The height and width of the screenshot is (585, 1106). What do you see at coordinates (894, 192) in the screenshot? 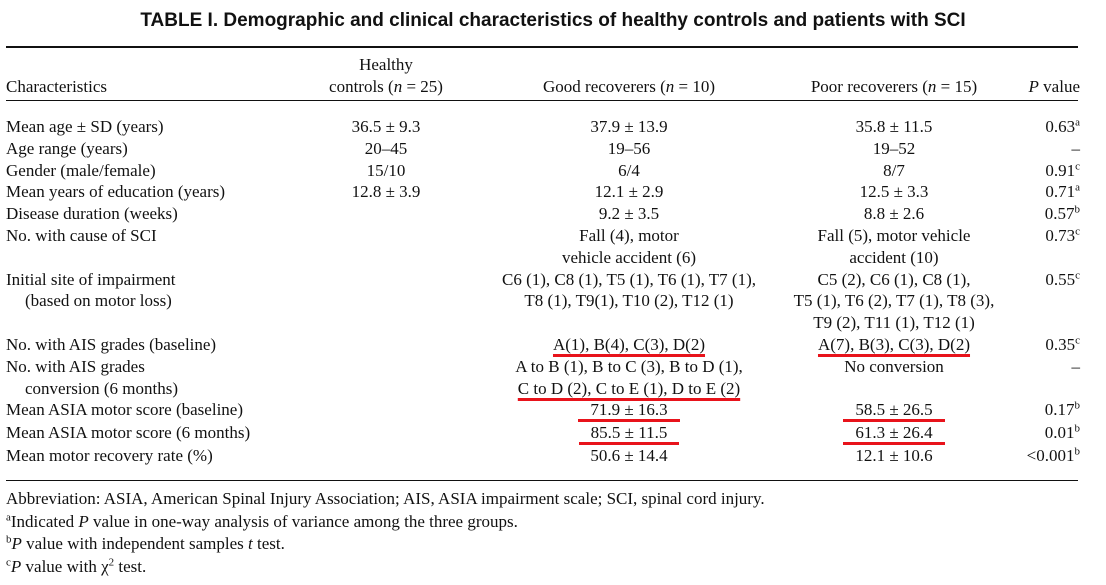
I see `cell-poor: 12.5 ± 3.3` at bounding box center [894, 192].